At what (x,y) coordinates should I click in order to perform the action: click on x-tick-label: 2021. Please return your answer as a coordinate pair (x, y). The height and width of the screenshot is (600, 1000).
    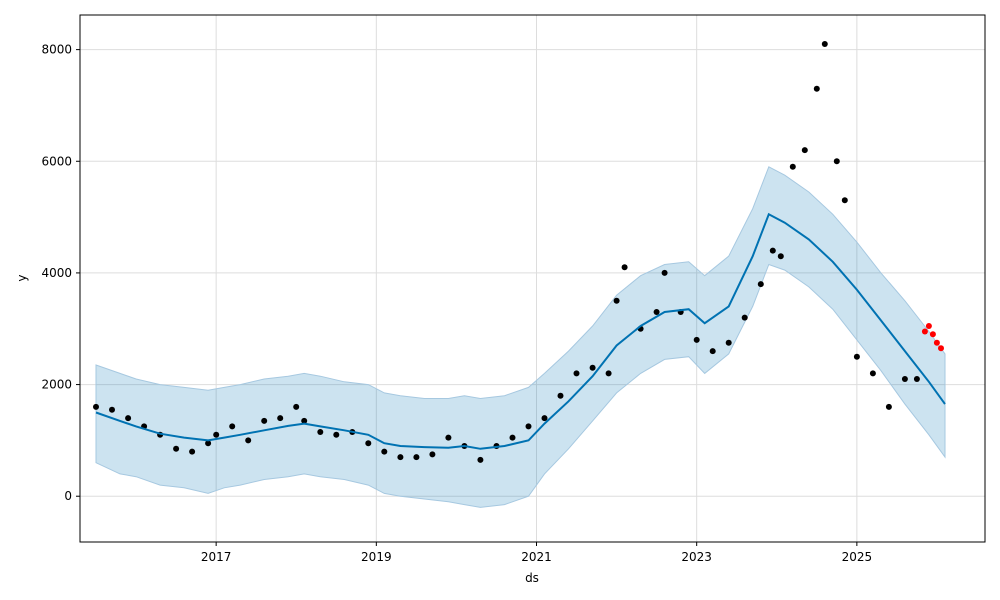
    Looking at the image, I should click on (536, 557).